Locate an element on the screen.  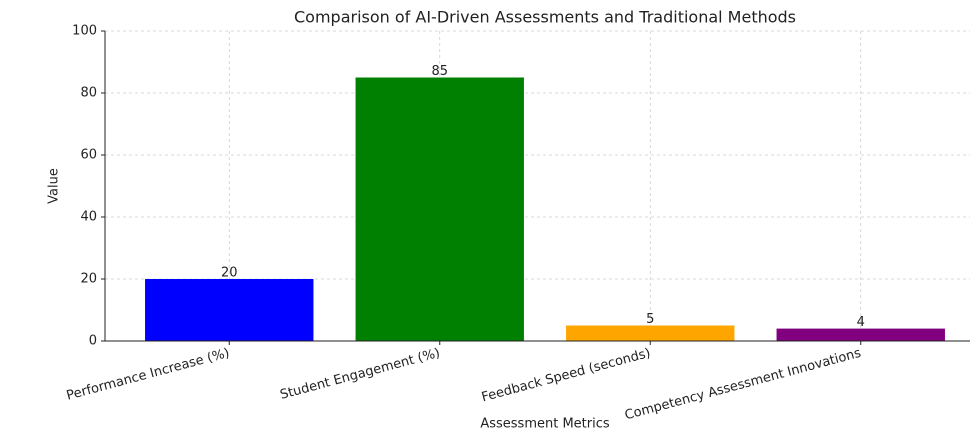
x-tick-label: Performance Increase (%) is located at coordinates (148, 375).